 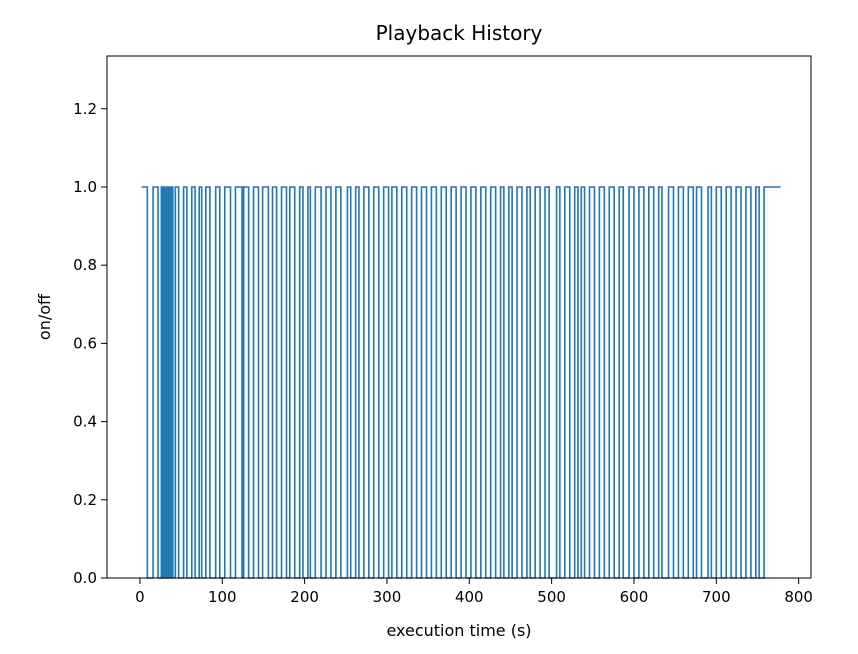 I want to click on chart-title: Playback History, so click(x=459, y=33).